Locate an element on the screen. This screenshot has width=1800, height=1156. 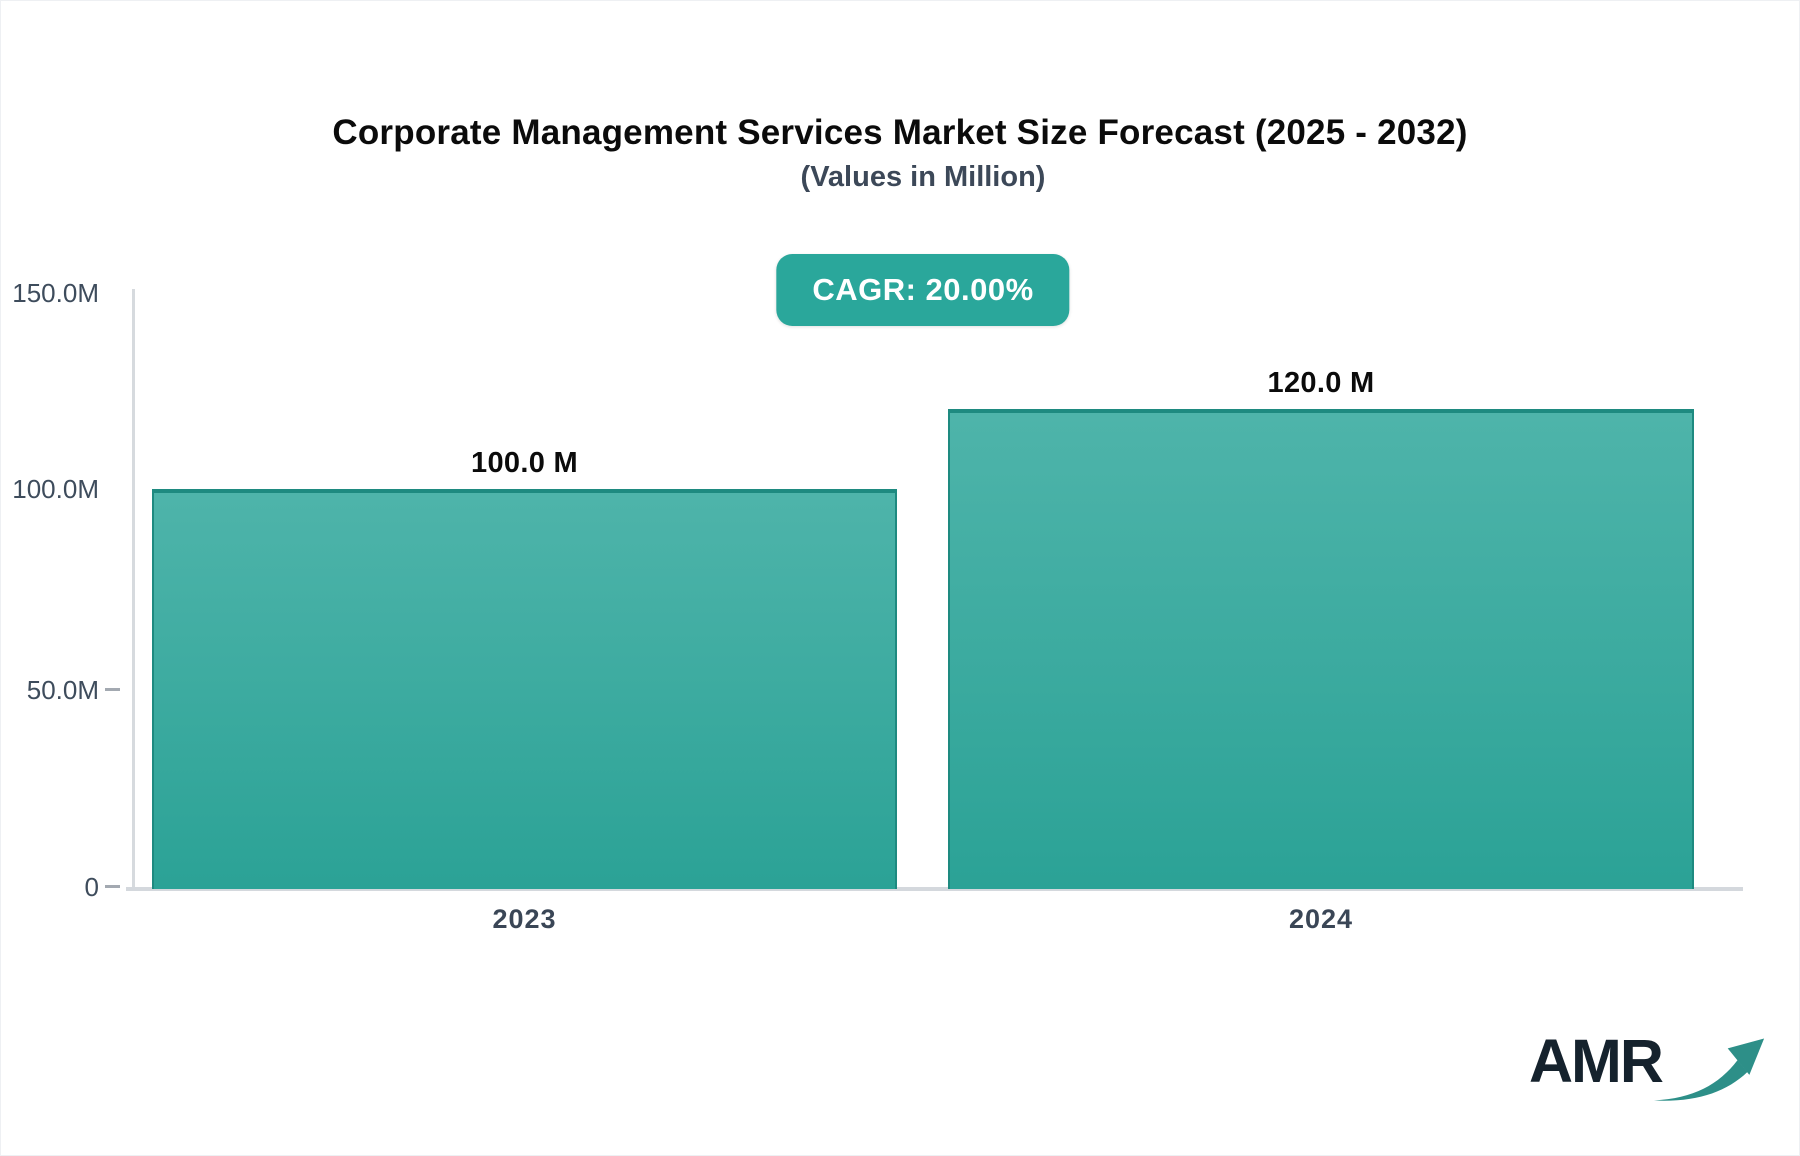
x-tick-label-2023: 2023 is located at coordinates (524, 919).